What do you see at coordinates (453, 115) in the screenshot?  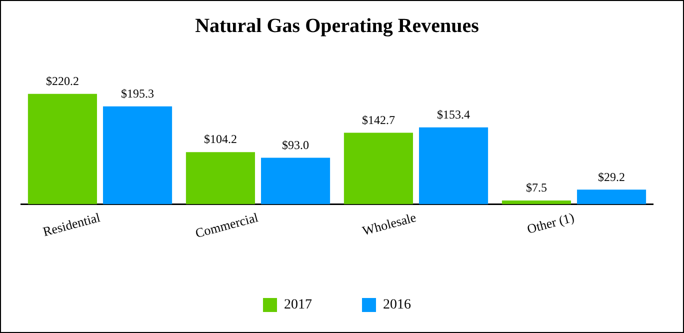 I see `data-label: $153.4` at bounding box center [453, 115].